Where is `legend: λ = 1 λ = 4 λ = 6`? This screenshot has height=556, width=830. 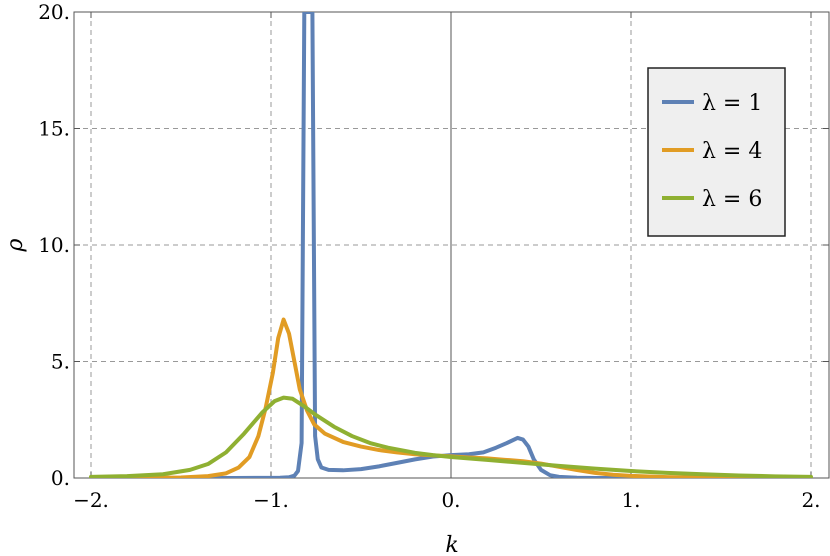
legend: λ = 1 λ = 4 λ = 6 is located at coordinates (716, 152).